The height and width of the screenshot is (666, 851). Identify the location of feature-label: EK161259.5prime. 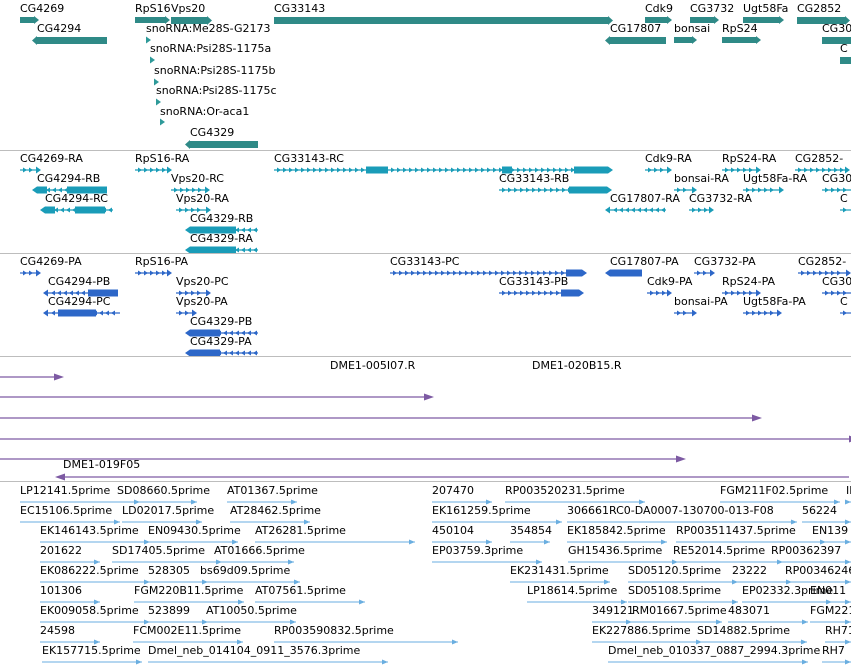
(481, 510).